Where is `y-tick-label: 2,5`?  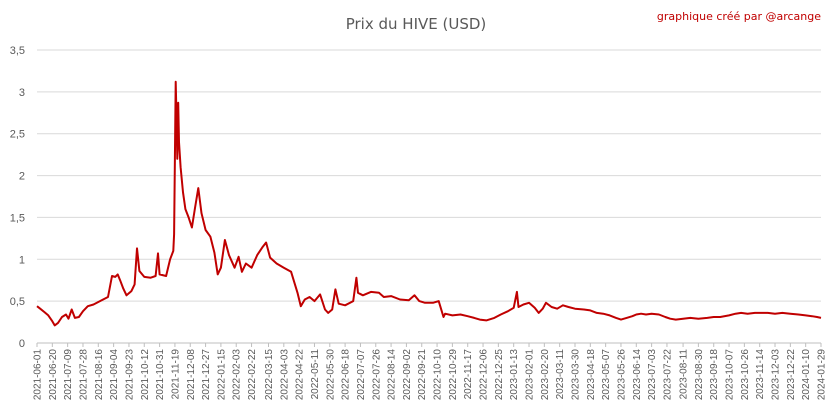
y-tick-label: 2,5 is located at coordinates (17, 135).